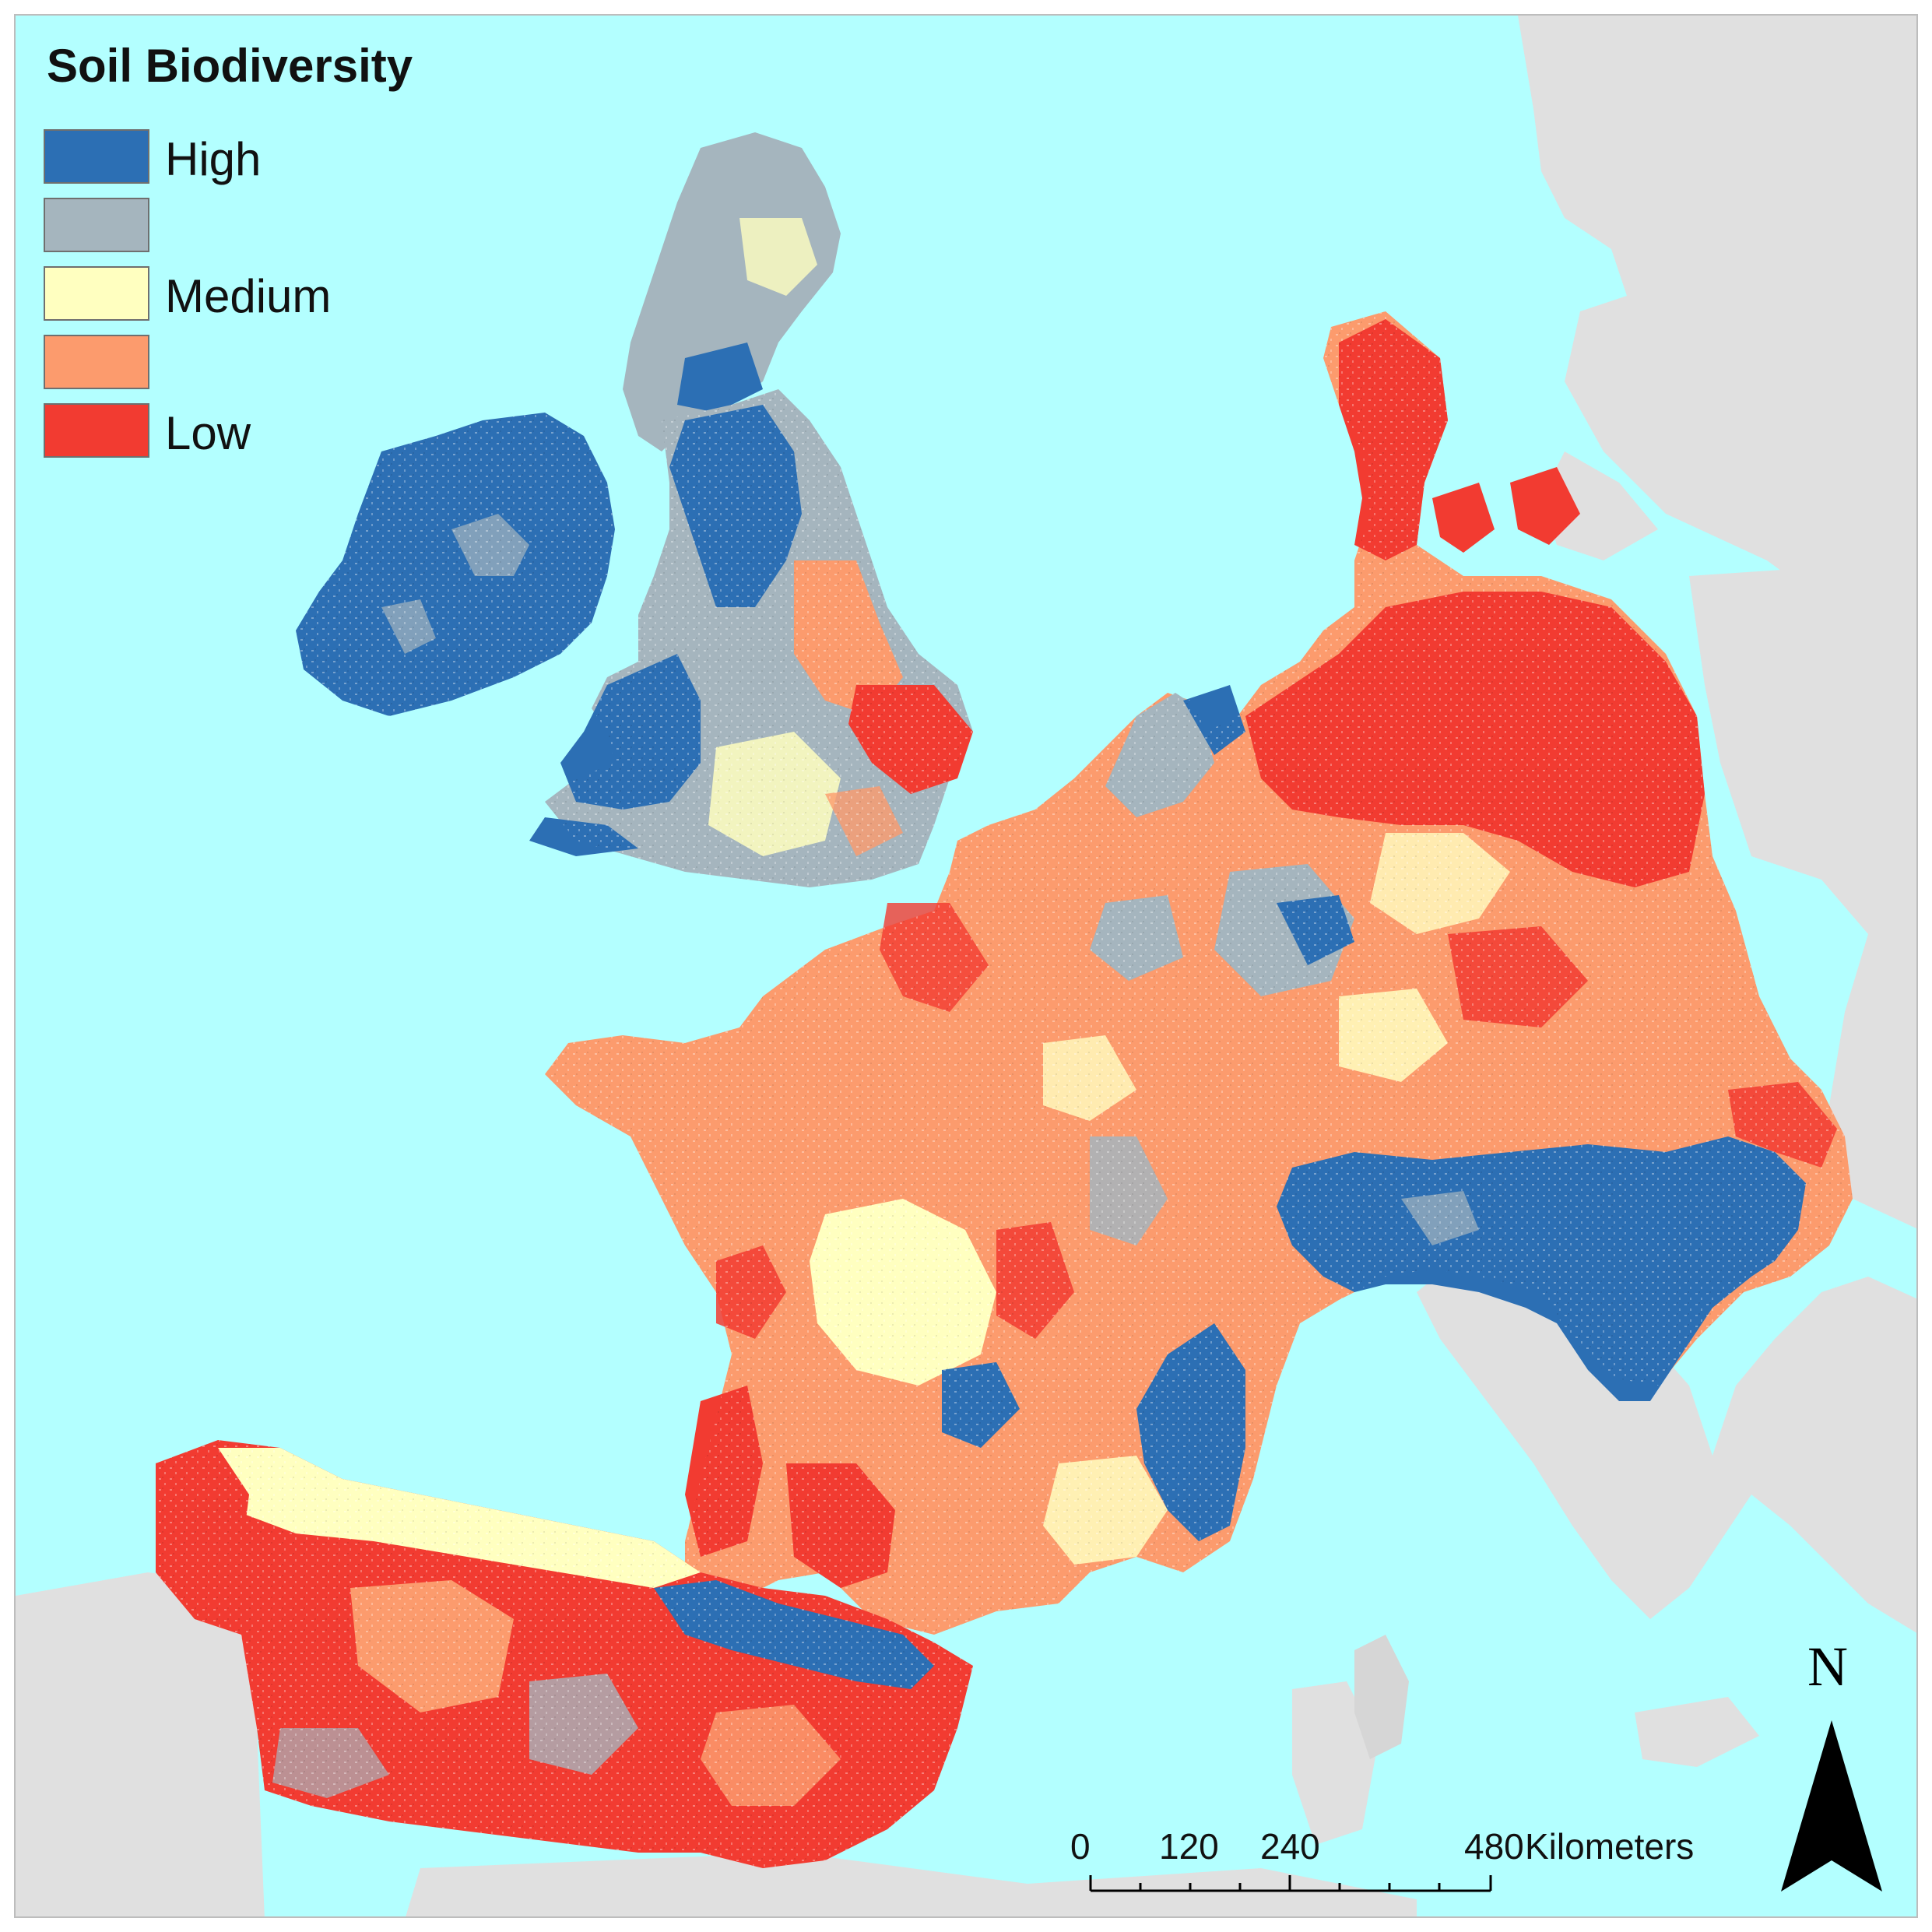 This screenshot has height=1932, width=1932. Describe the element at coordinates (1080, 1846) in the screenshot. I see `scale-tick-label: 0` at that location.